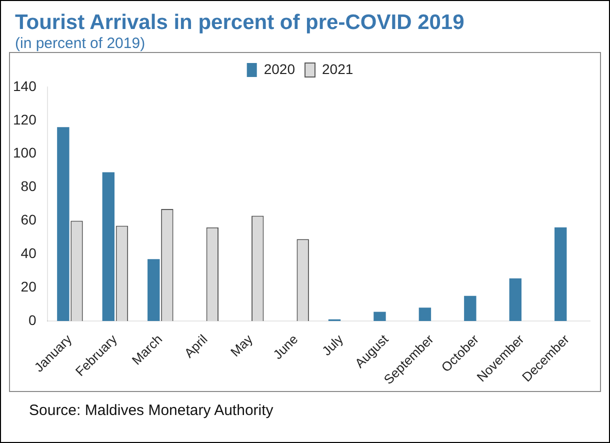  What do you see at coordinates (25, 119) in the screenshot?
I see `y-tick-label: 120` at bounding box center [25, 119].